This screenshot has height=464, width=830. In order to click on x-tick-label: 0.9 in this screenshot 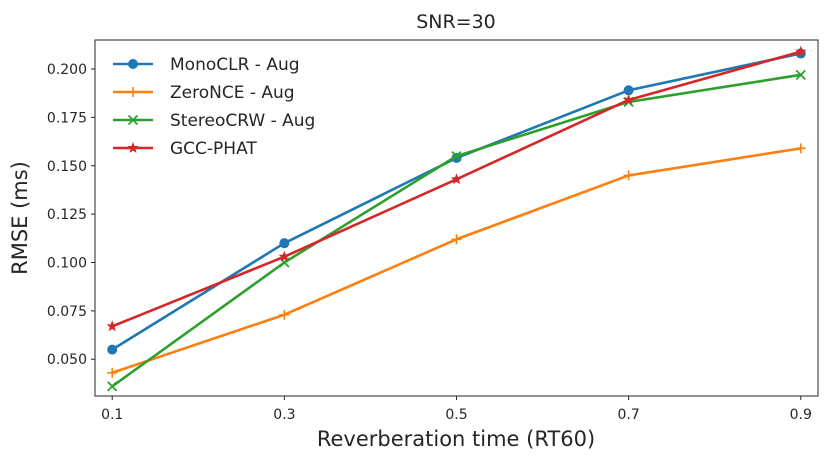, I will do `click(801, 415)`.